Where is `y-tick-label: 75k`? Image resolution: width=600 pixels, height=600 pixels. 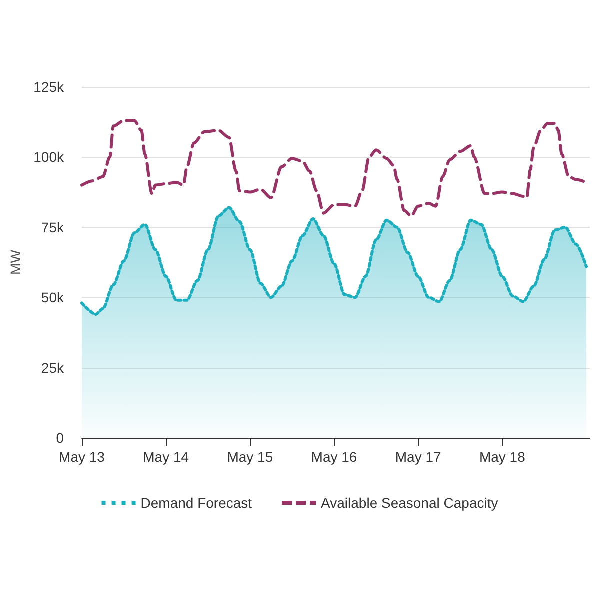
y-tick-label: 75k is located at coordinates (53, 227).